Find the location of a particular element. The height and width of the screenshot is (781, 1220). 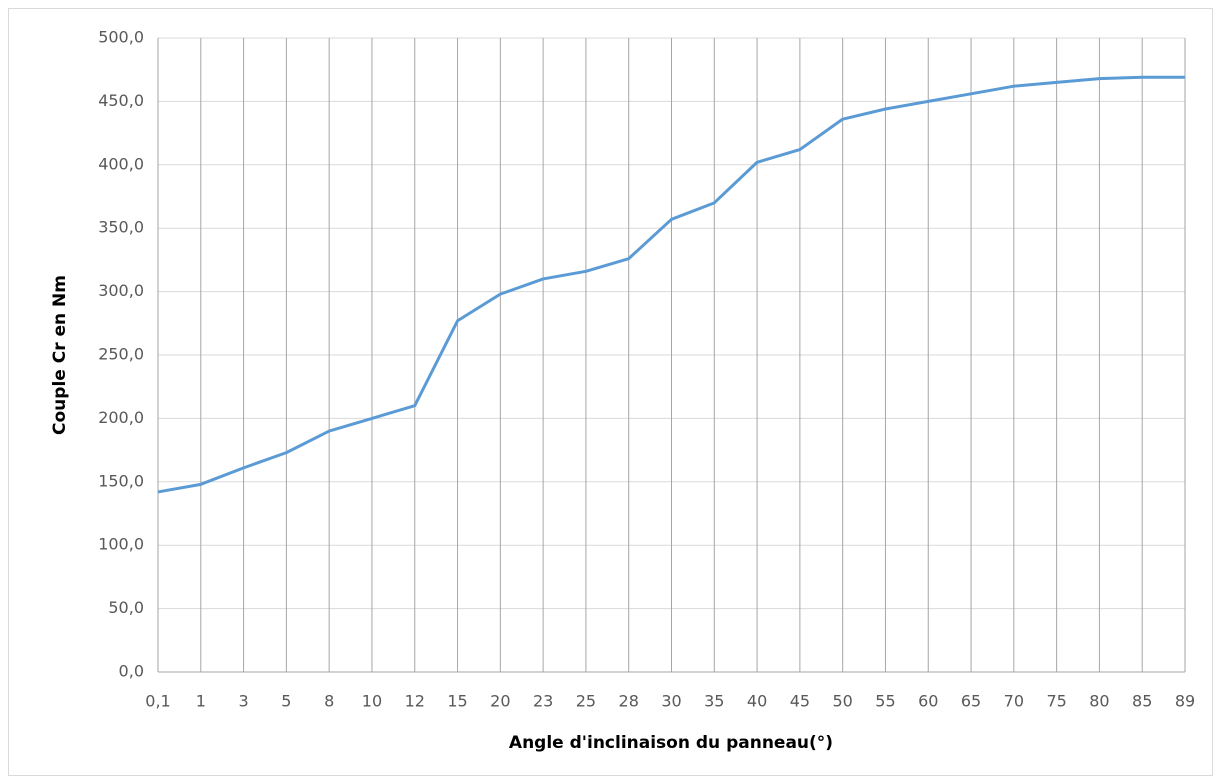

x-tick-label: 23 is located at coordinates (543, 701).